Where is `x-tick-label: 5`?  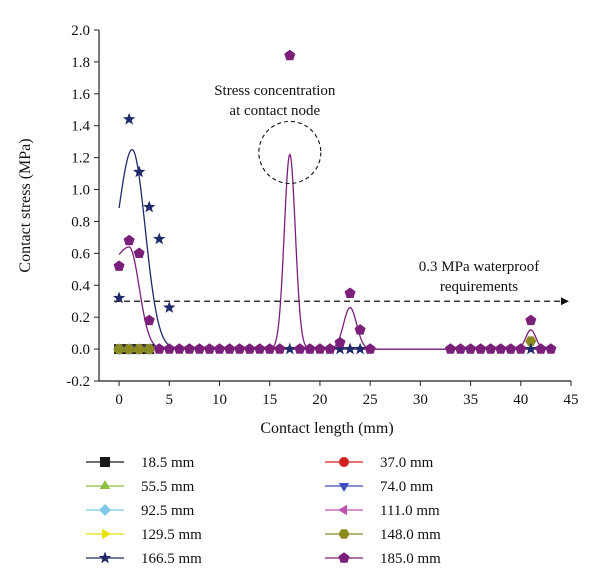 x-tick-label: 5 is located at coordinates (170, 400).